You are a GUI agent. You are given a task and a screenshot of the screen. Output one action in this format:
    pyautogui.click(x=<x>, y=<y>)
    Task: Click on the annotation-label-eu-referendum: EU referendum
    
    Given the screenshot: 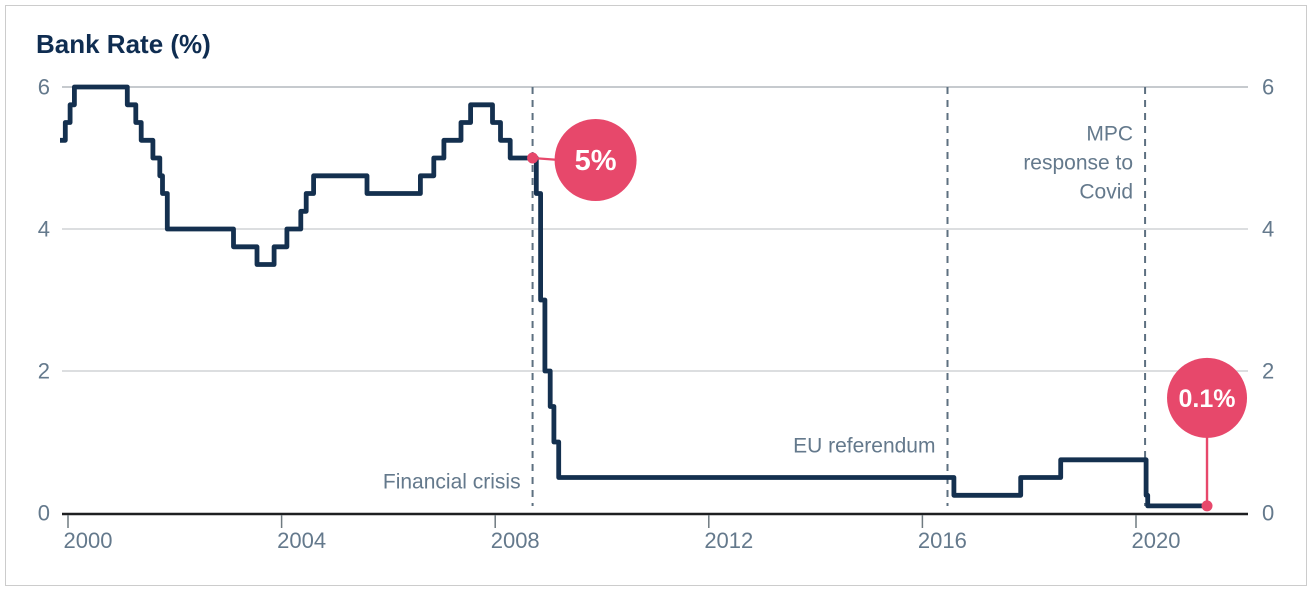 What is the action you would take?
    pyautogui.click(x=864, y=446)
    